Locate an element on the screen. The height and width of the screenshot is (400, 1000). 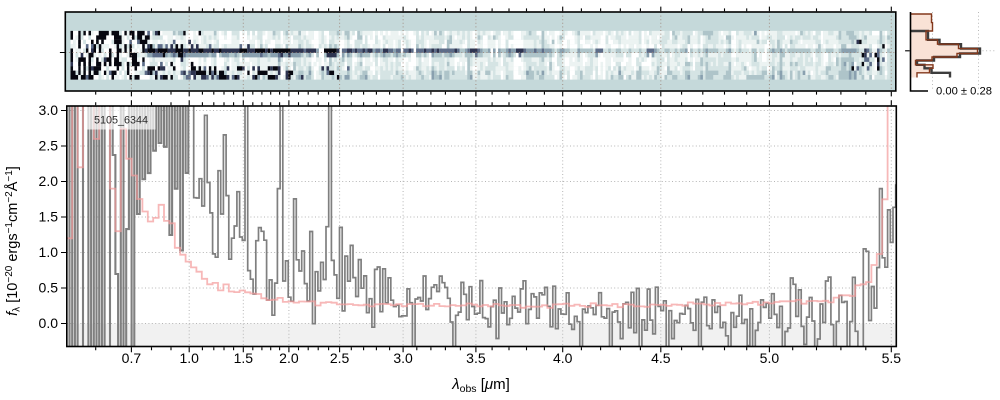
svg-text: fλ [10−20 ergs−1cm−2Å−1] is located at coordinates (13, 241).